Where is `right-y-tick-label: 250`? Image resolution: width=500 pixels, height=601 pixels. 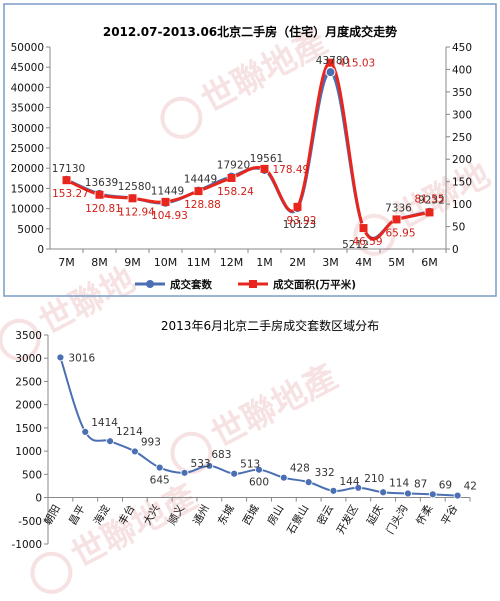
right-y-tick-label: 250 is located at coordinates (462, 138).